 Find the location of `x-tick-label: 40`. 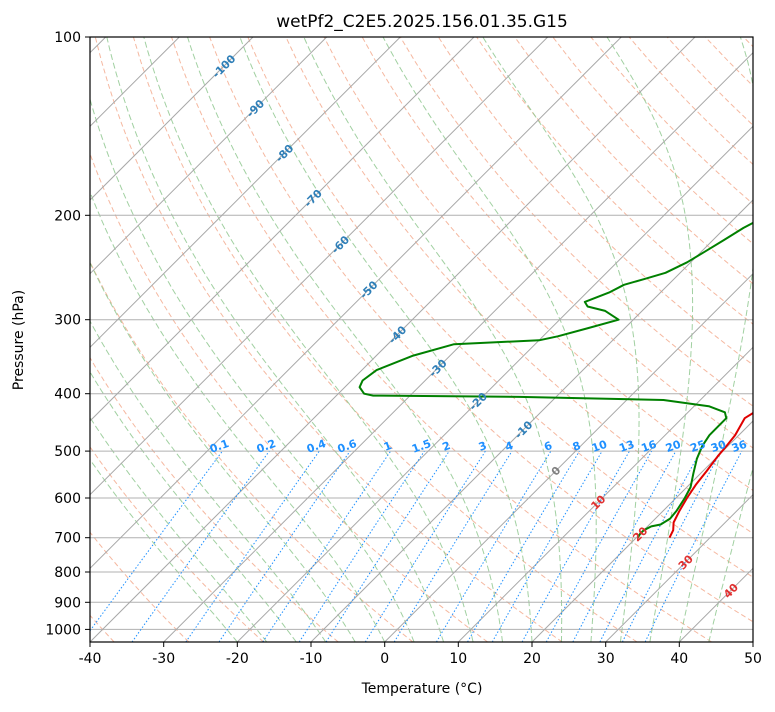

x-tick-label: 40 is located at coordinates (679, 659).